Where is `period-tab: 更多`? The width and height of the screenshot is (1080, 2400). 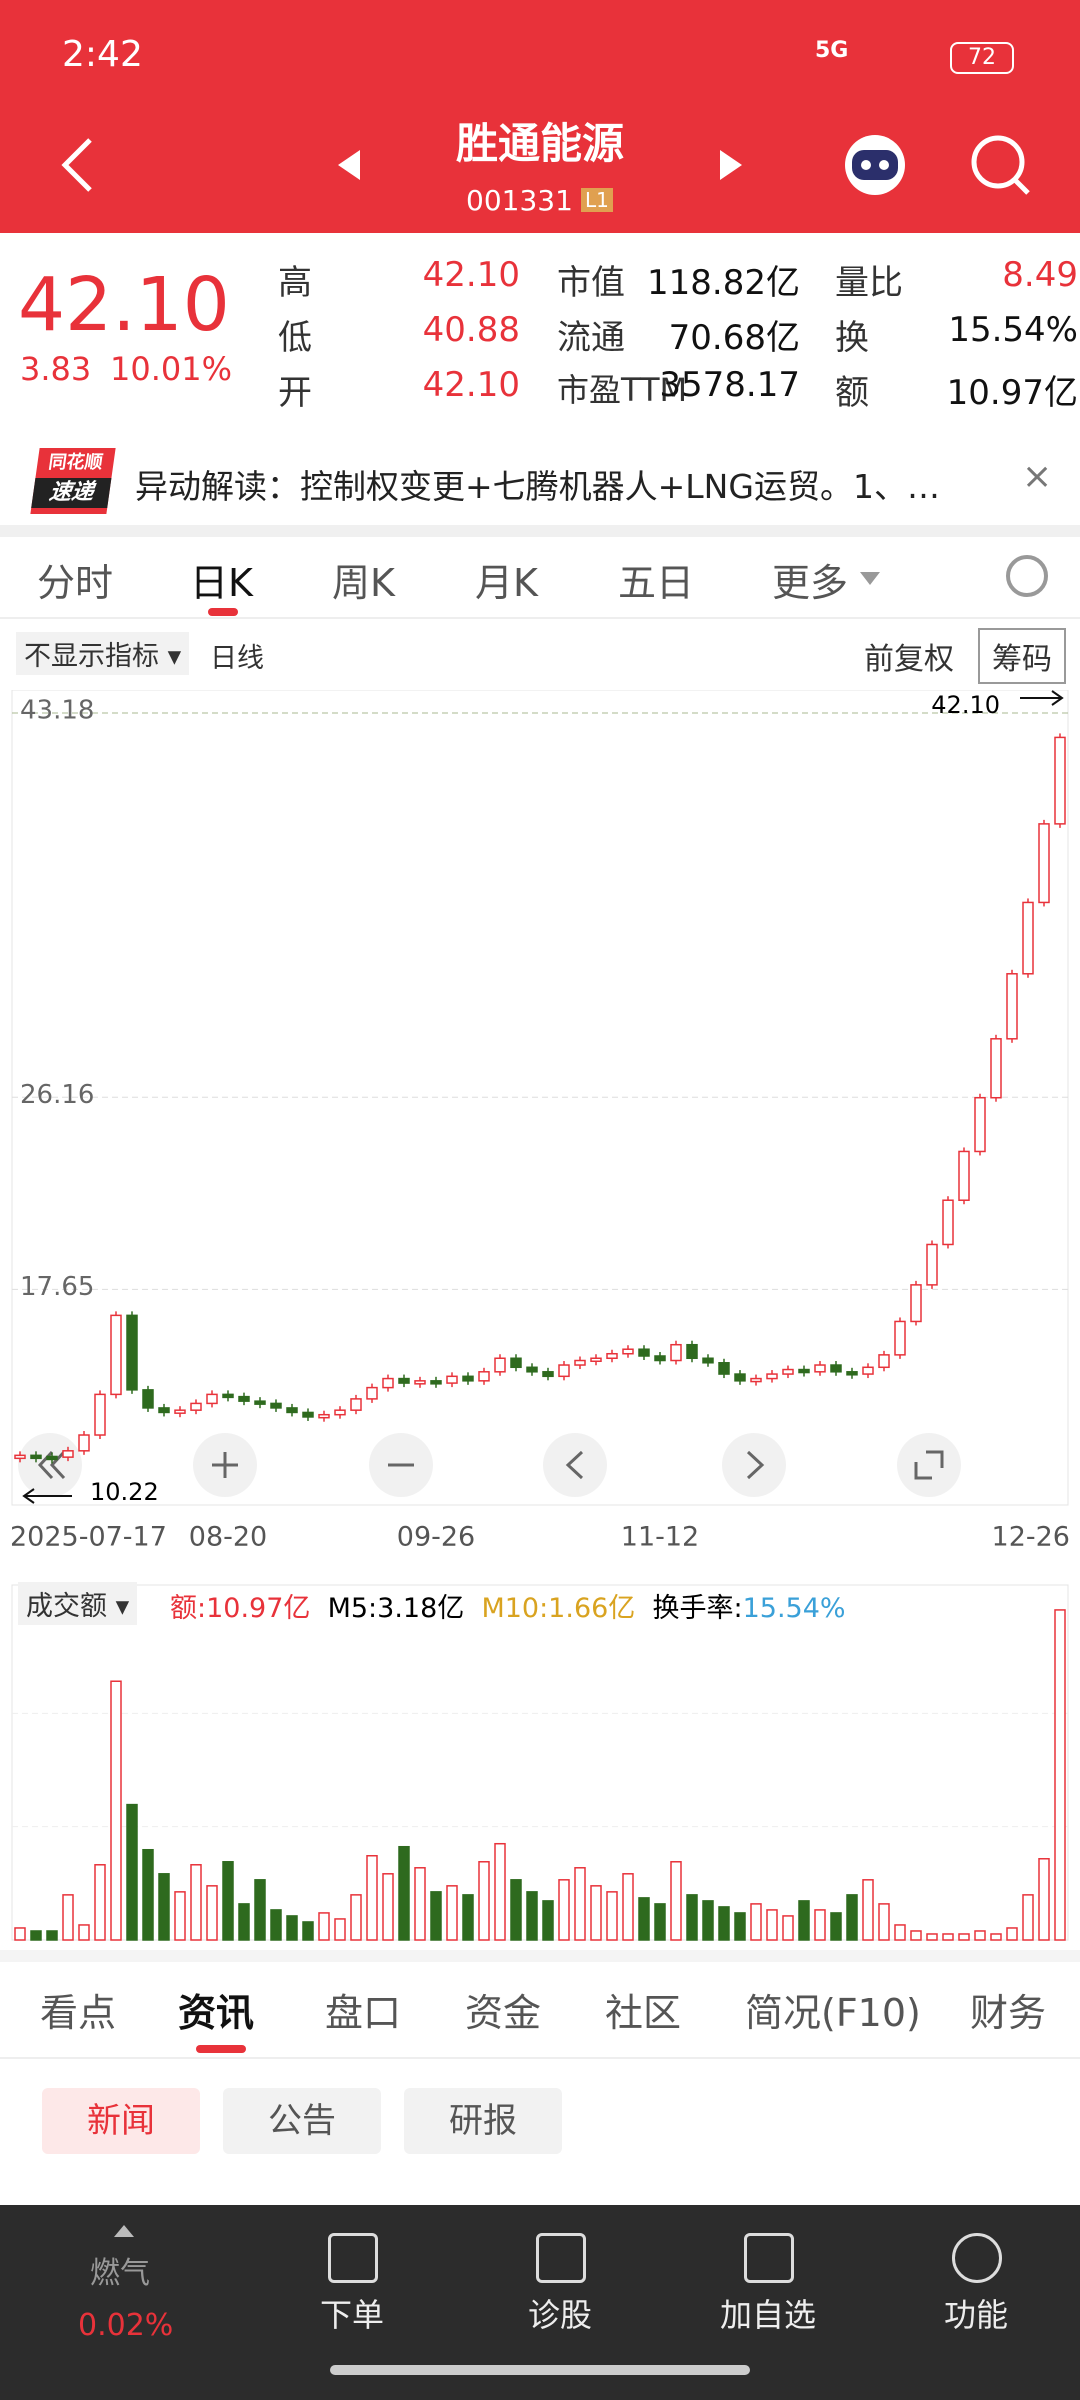 period-tab: 更多 is located at coordinates (810, 583).